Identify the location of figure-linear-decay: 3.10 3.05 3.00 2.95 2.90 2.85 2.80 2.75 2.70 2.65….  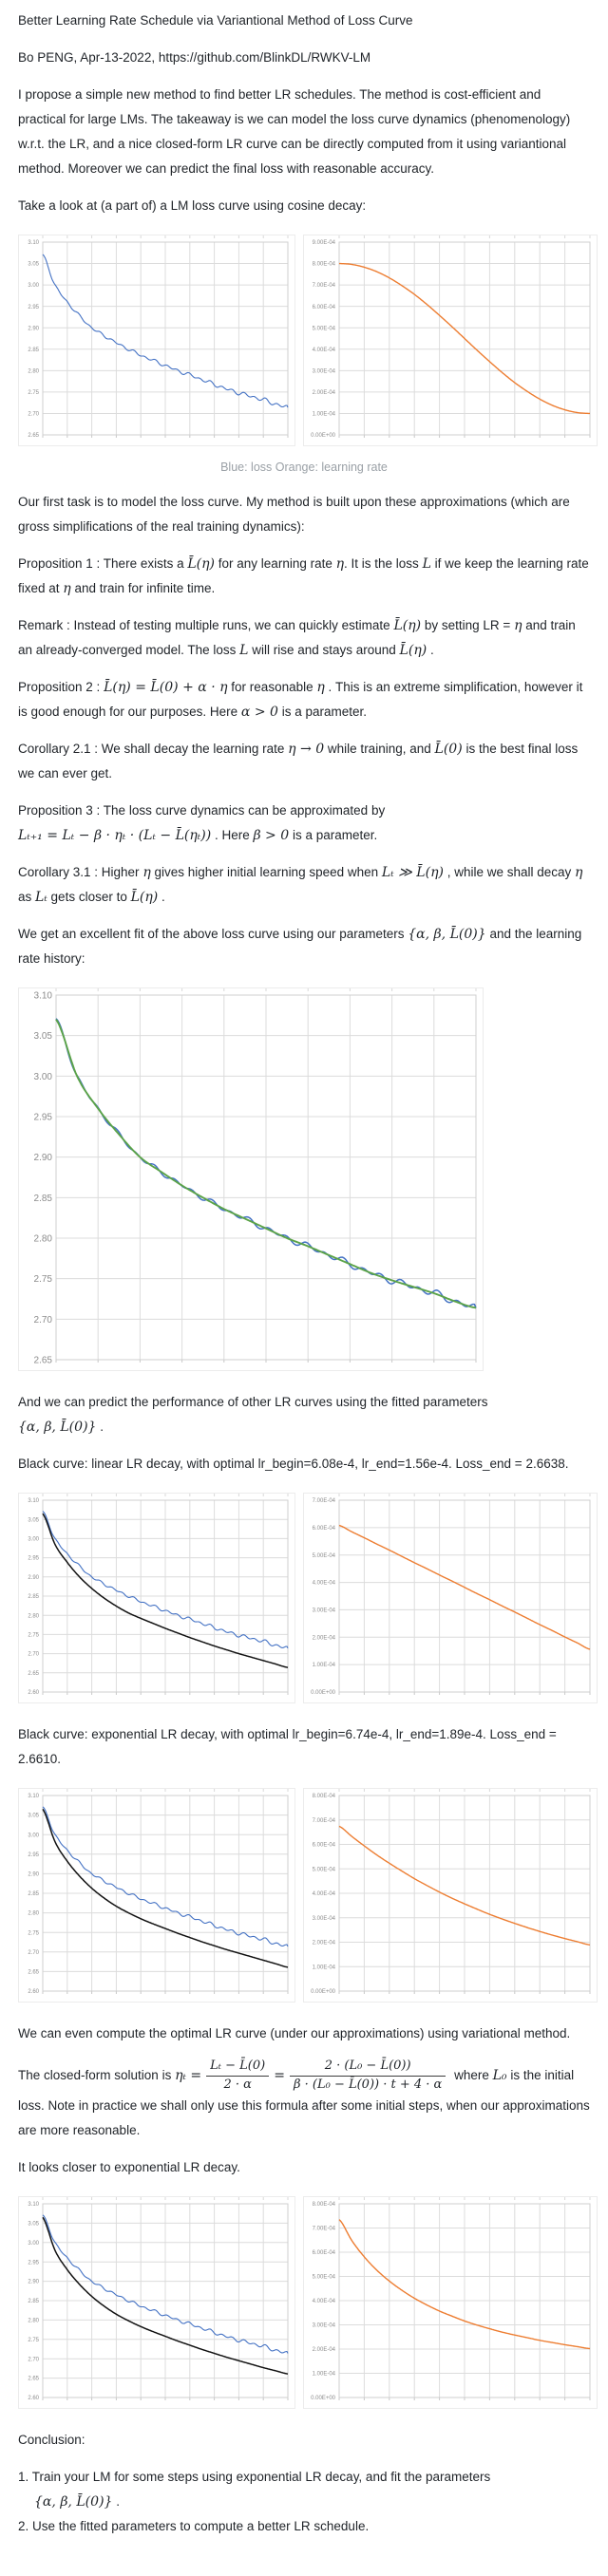
(308, 1600).